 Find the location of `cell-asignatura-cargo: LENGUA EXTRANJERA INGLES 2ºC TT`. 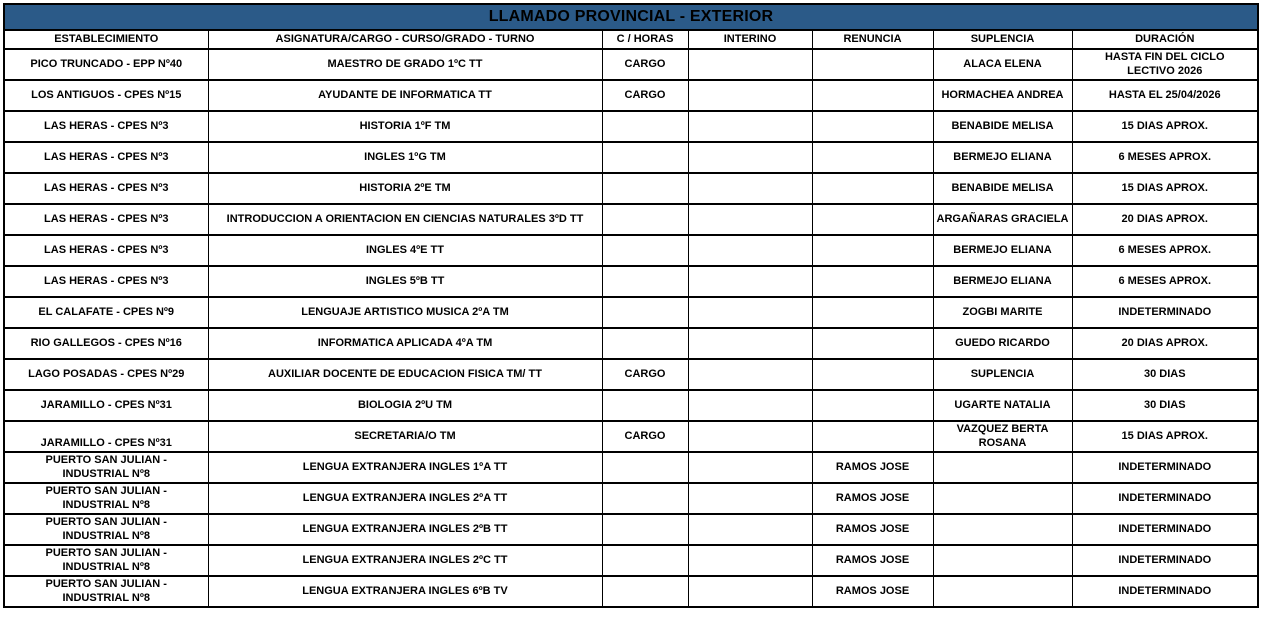

cell-asignatura-cargo: LENGUA EXTRANJERA INGLES 2ºC TT is located at coordinates (405, 560).